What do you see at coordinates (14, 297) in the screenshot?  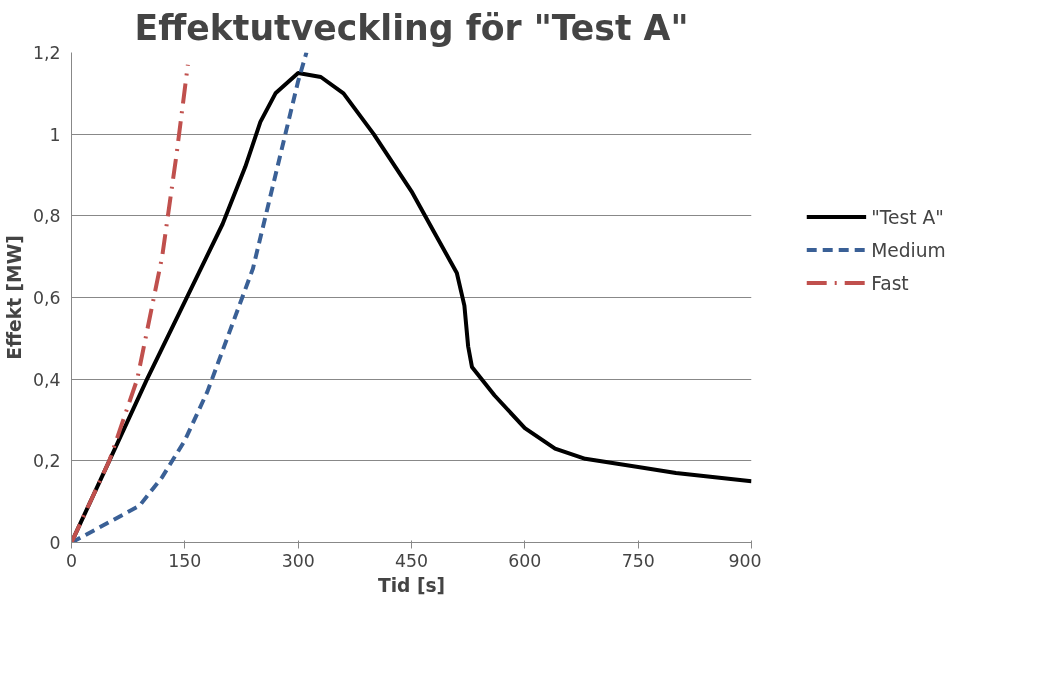 I see `y-axis-title: Effekt [MW]` at bounding box center [14, 297].